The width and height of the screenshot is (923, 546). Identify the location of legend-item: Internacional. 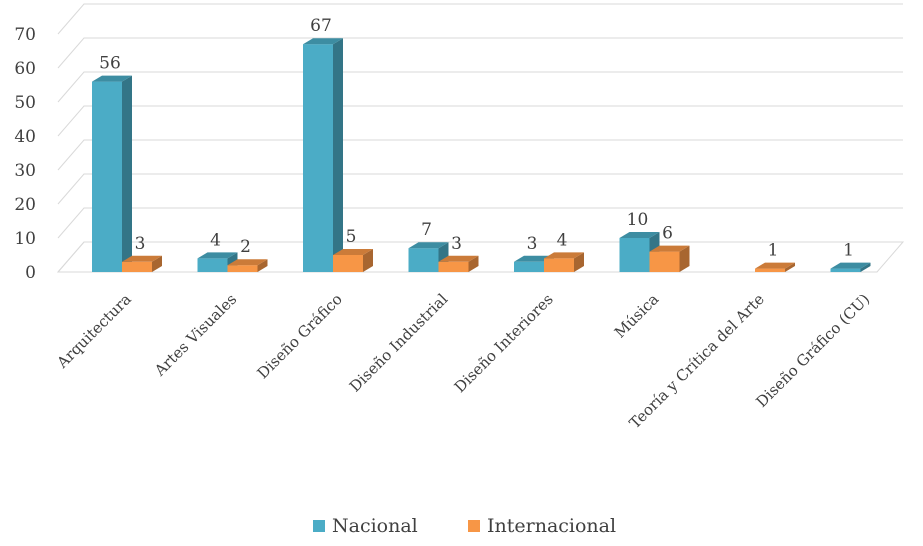
(542, 526).